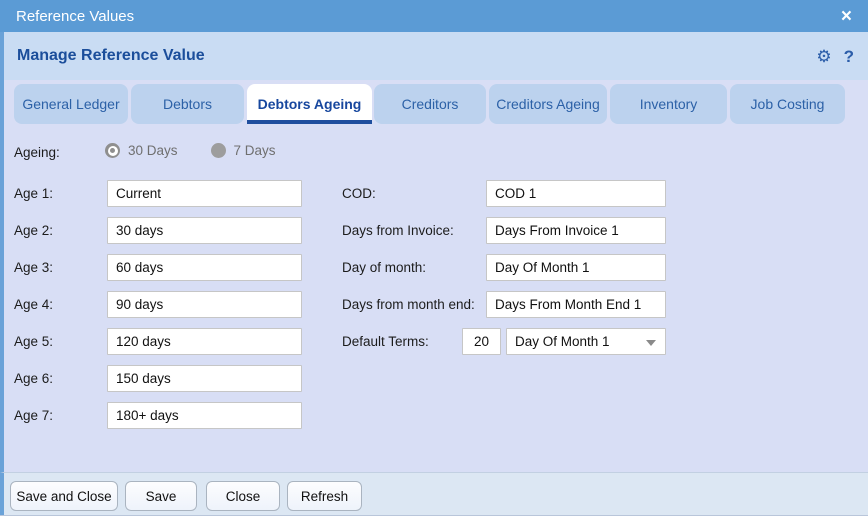  What do you see at coordinates (190, 150) in the screenshot?
I see `ageing-radio-group: 30 Days 7 Days` at bounding box center [190, 150].